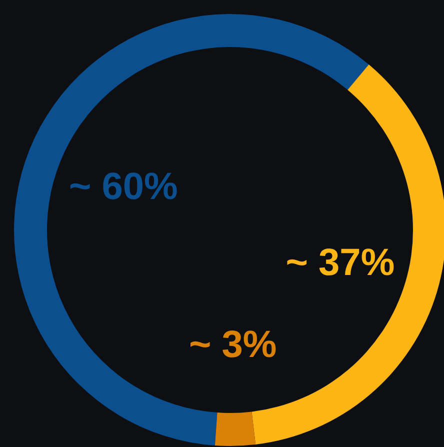 The image size is (444, 447). Describe the element at coordinates (123, 187) in the screenshot. I see `data-label: ~ 60%` at that location.